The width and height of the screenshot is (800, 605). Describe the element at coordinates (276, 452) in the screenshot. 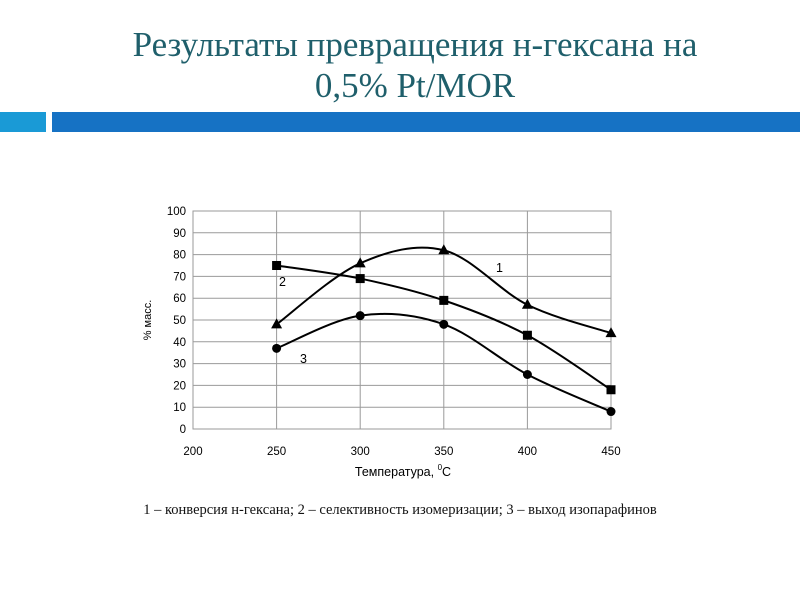

I see `x-tick-label: 250` at that location.